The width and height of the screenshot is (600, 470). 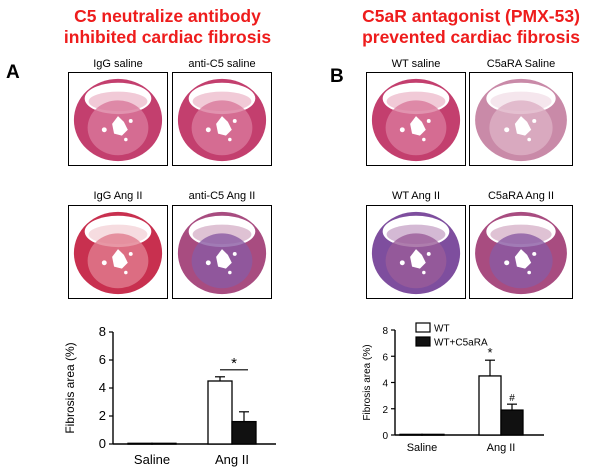 I want to click on caption-wt-saline: WT saline, so click(x=416, y=64).